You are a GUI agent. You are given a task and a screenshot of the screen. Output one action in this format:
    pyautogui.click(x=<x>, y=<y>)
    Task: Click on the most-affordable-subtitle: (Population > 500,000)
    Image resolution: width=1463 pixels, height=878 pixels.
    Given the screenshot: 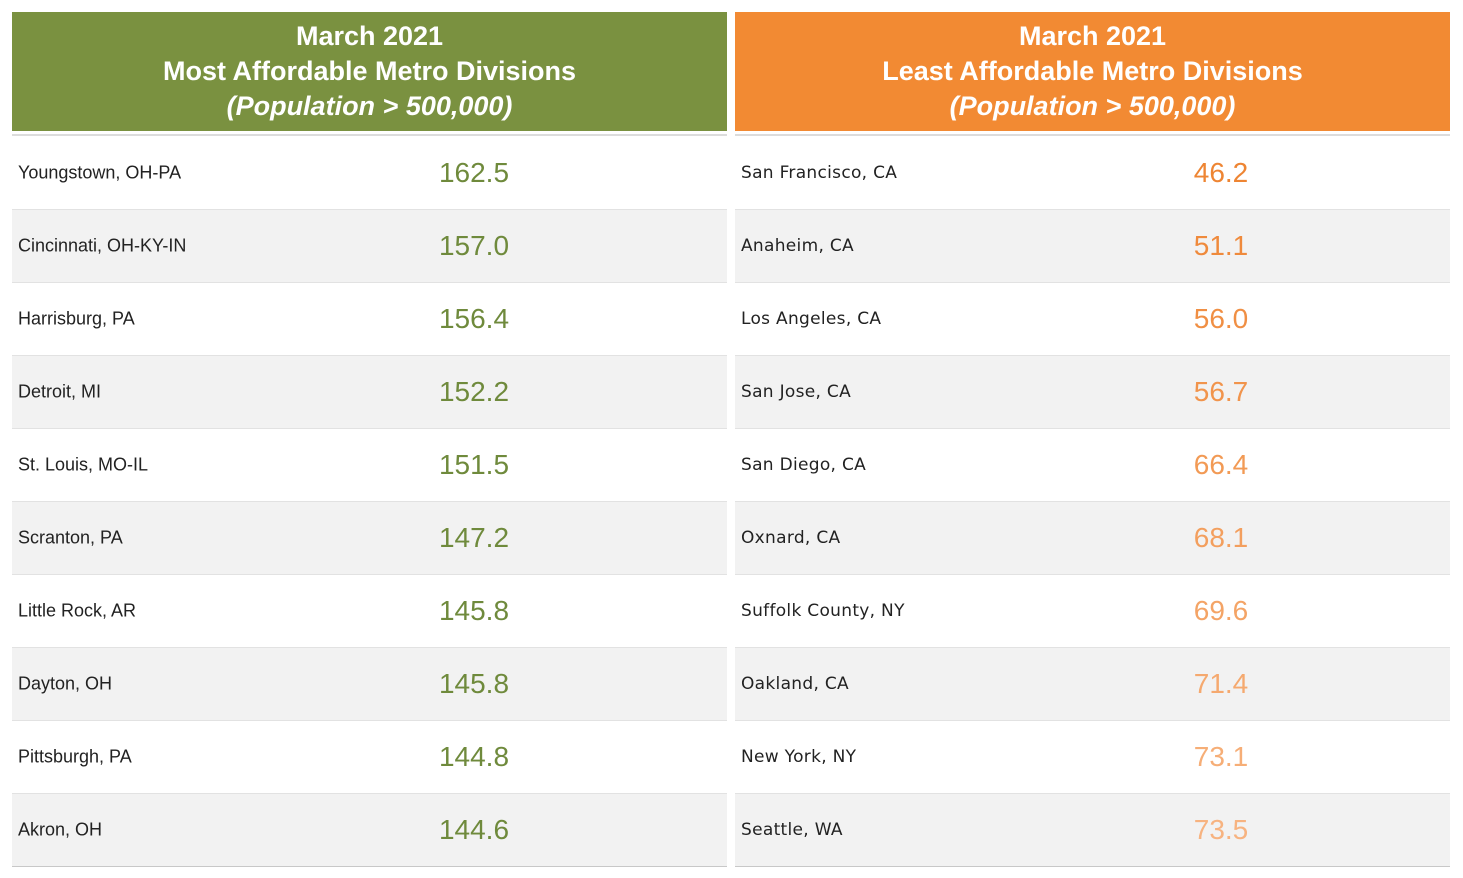 What is the action you would take?
    pyautogui.click(x=369, y=106)
    